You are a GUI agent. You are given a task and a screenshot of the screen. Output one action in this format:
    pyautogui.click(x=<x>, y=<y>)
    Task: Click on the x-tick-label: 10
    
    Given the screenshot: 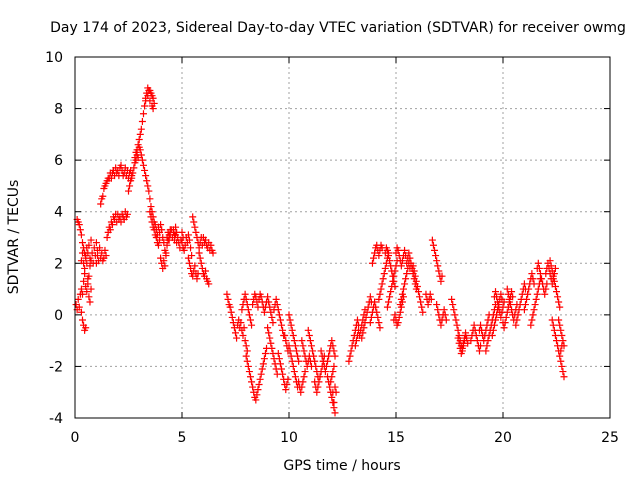 What is the action you would take?
    pyautogui.click(x=289, y=438)
    